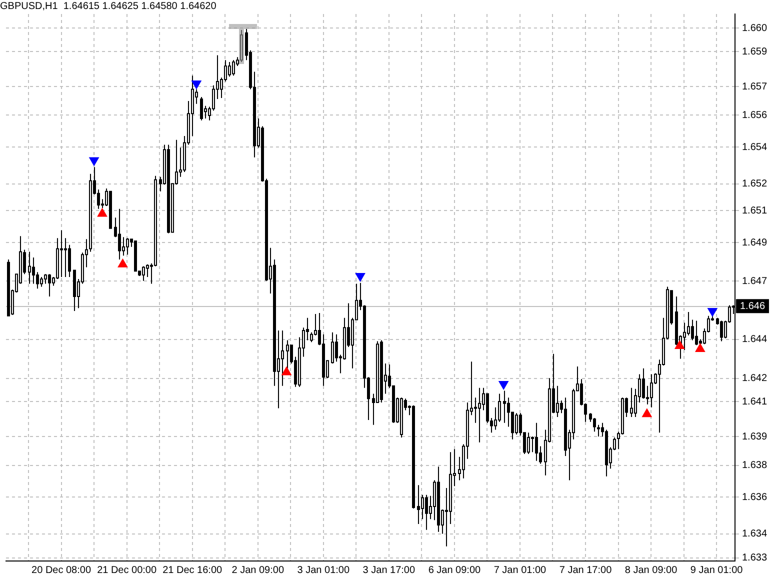 Image resolution: width=770 pixels, height=579 pixels. What do you see at coordinates (323, 570) in the screenshot?
I see `x-tick-label: 3 Jan 01:00` at bounding box center [323, 570].